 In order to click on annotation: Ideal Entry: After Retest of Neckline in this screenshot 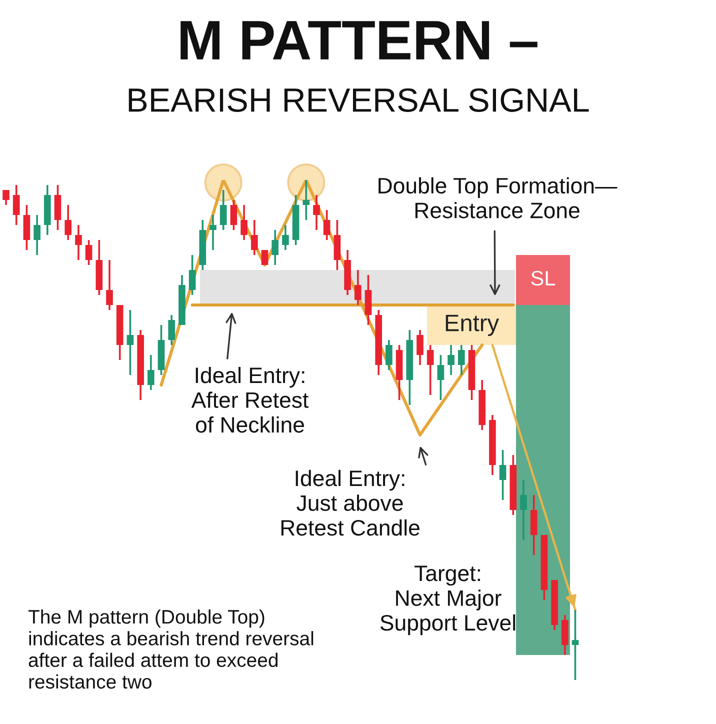, I will do `click(250, 399)`.